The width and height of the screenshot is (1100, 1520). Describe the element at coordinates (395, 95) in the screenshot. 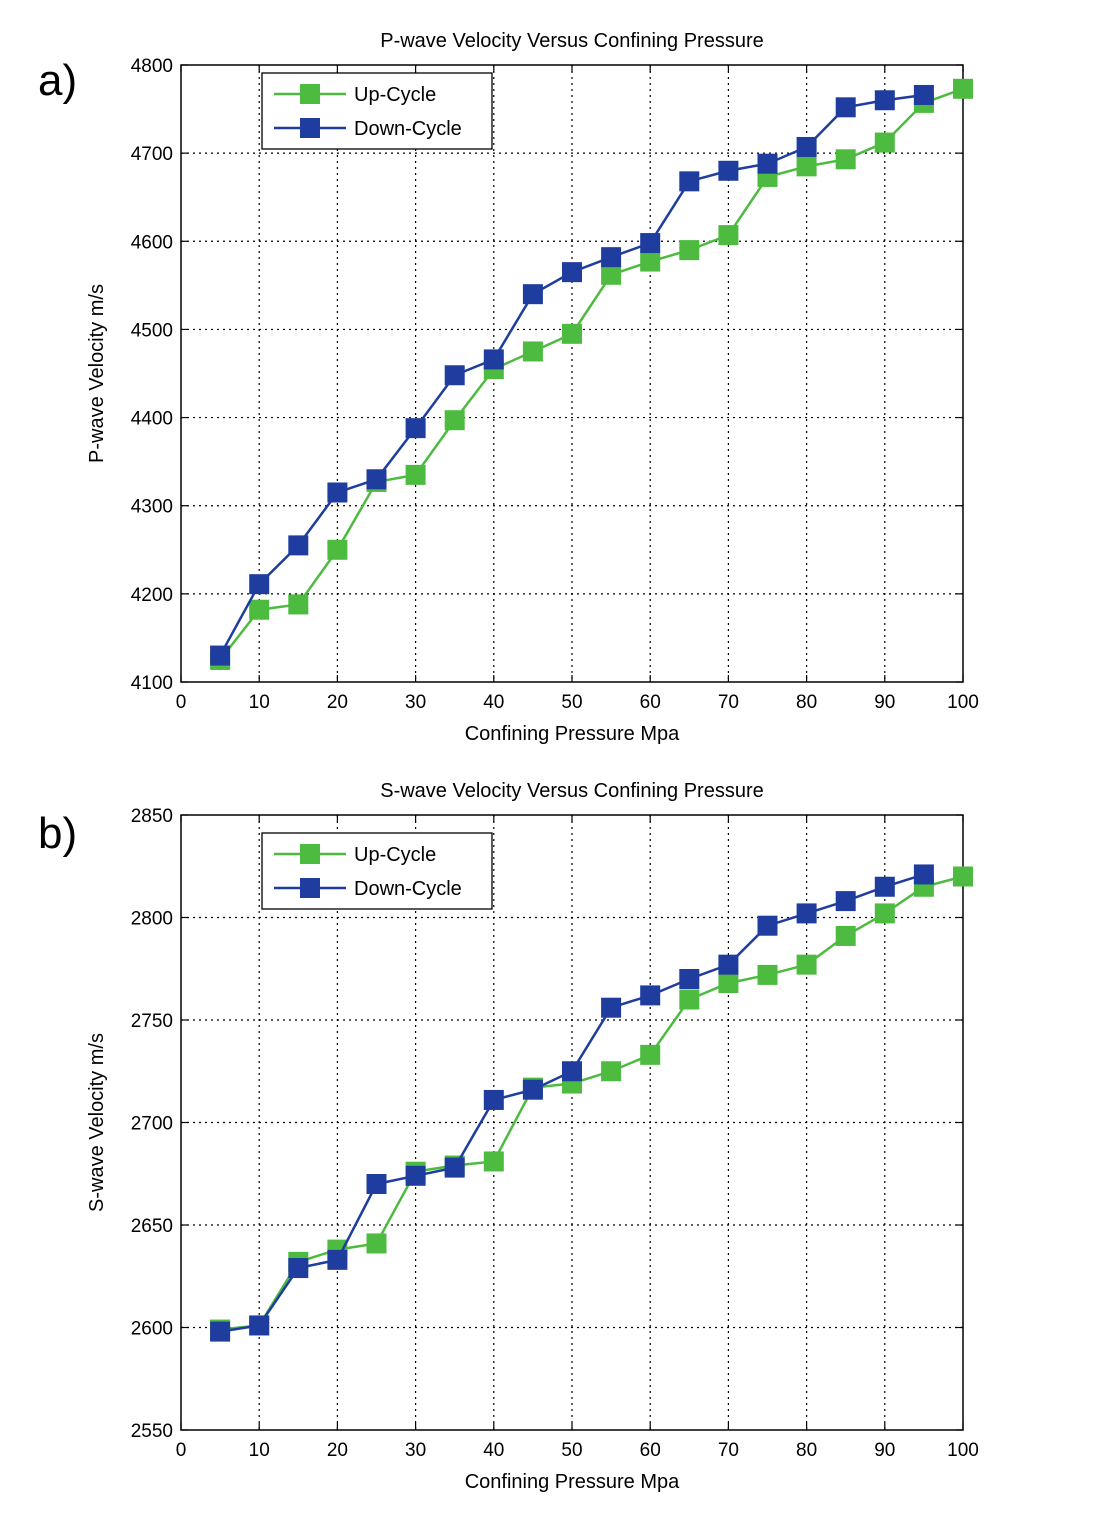

I see `legend-label: Up-Cycle` at that location.